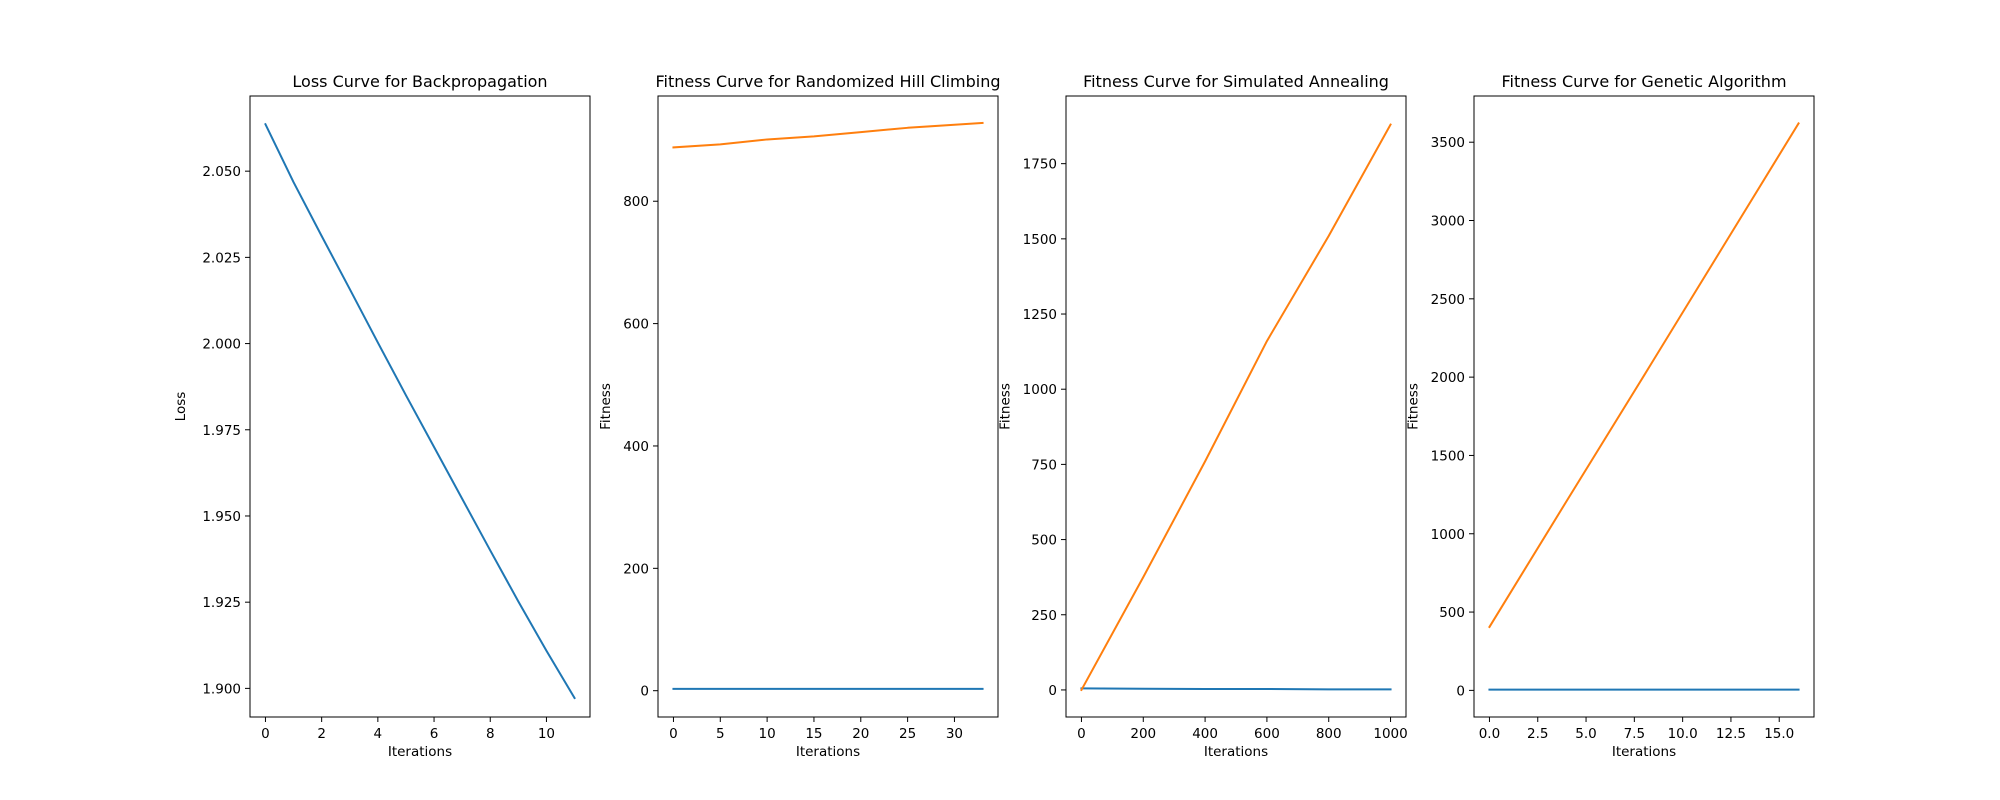  What do you see at coordinates (1044, 616) in the screenshot?
I see `y-tick-label: 250` at bounding box center [1044, 616].